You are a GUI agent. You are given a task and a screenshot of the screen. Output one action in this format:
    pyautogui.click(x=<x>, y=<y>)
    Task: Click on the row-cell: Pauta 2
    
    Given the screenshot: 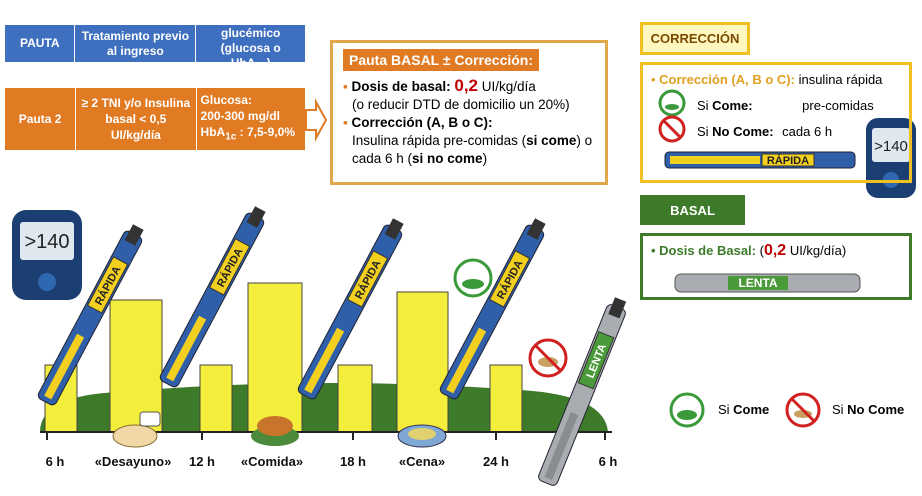 What is the action you would take?
    pyautogui.click(x=41, y=119)
    